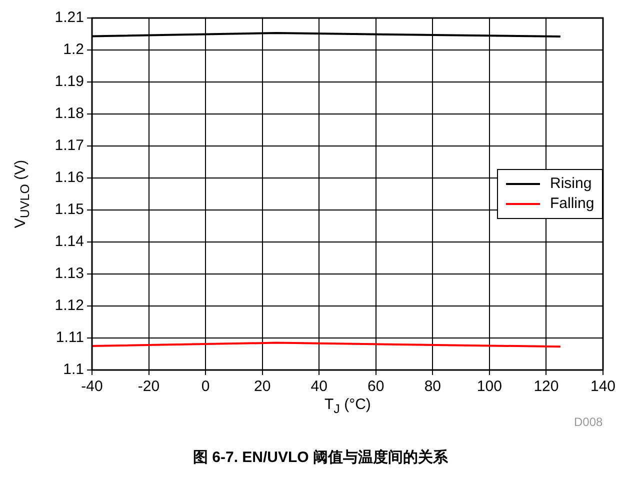  What do you see at coordinates (588, 422) in the screenshot?
I see `text: D008` at bounding box center [588, 422].